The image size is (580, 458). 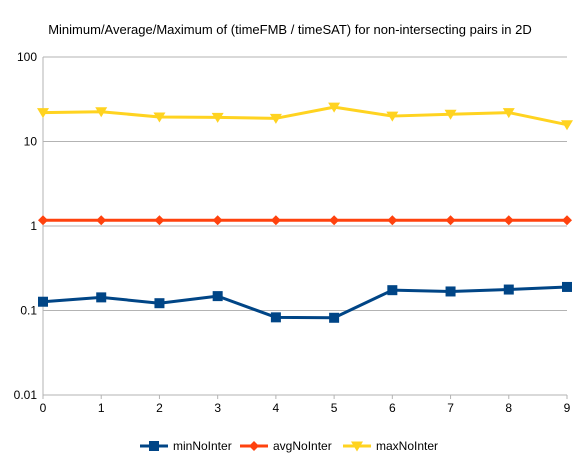 What do you see at coordinates (26, 395) in the screenshot?
I see `y-tick-label: 0.01` at bounding box center [26, 395].